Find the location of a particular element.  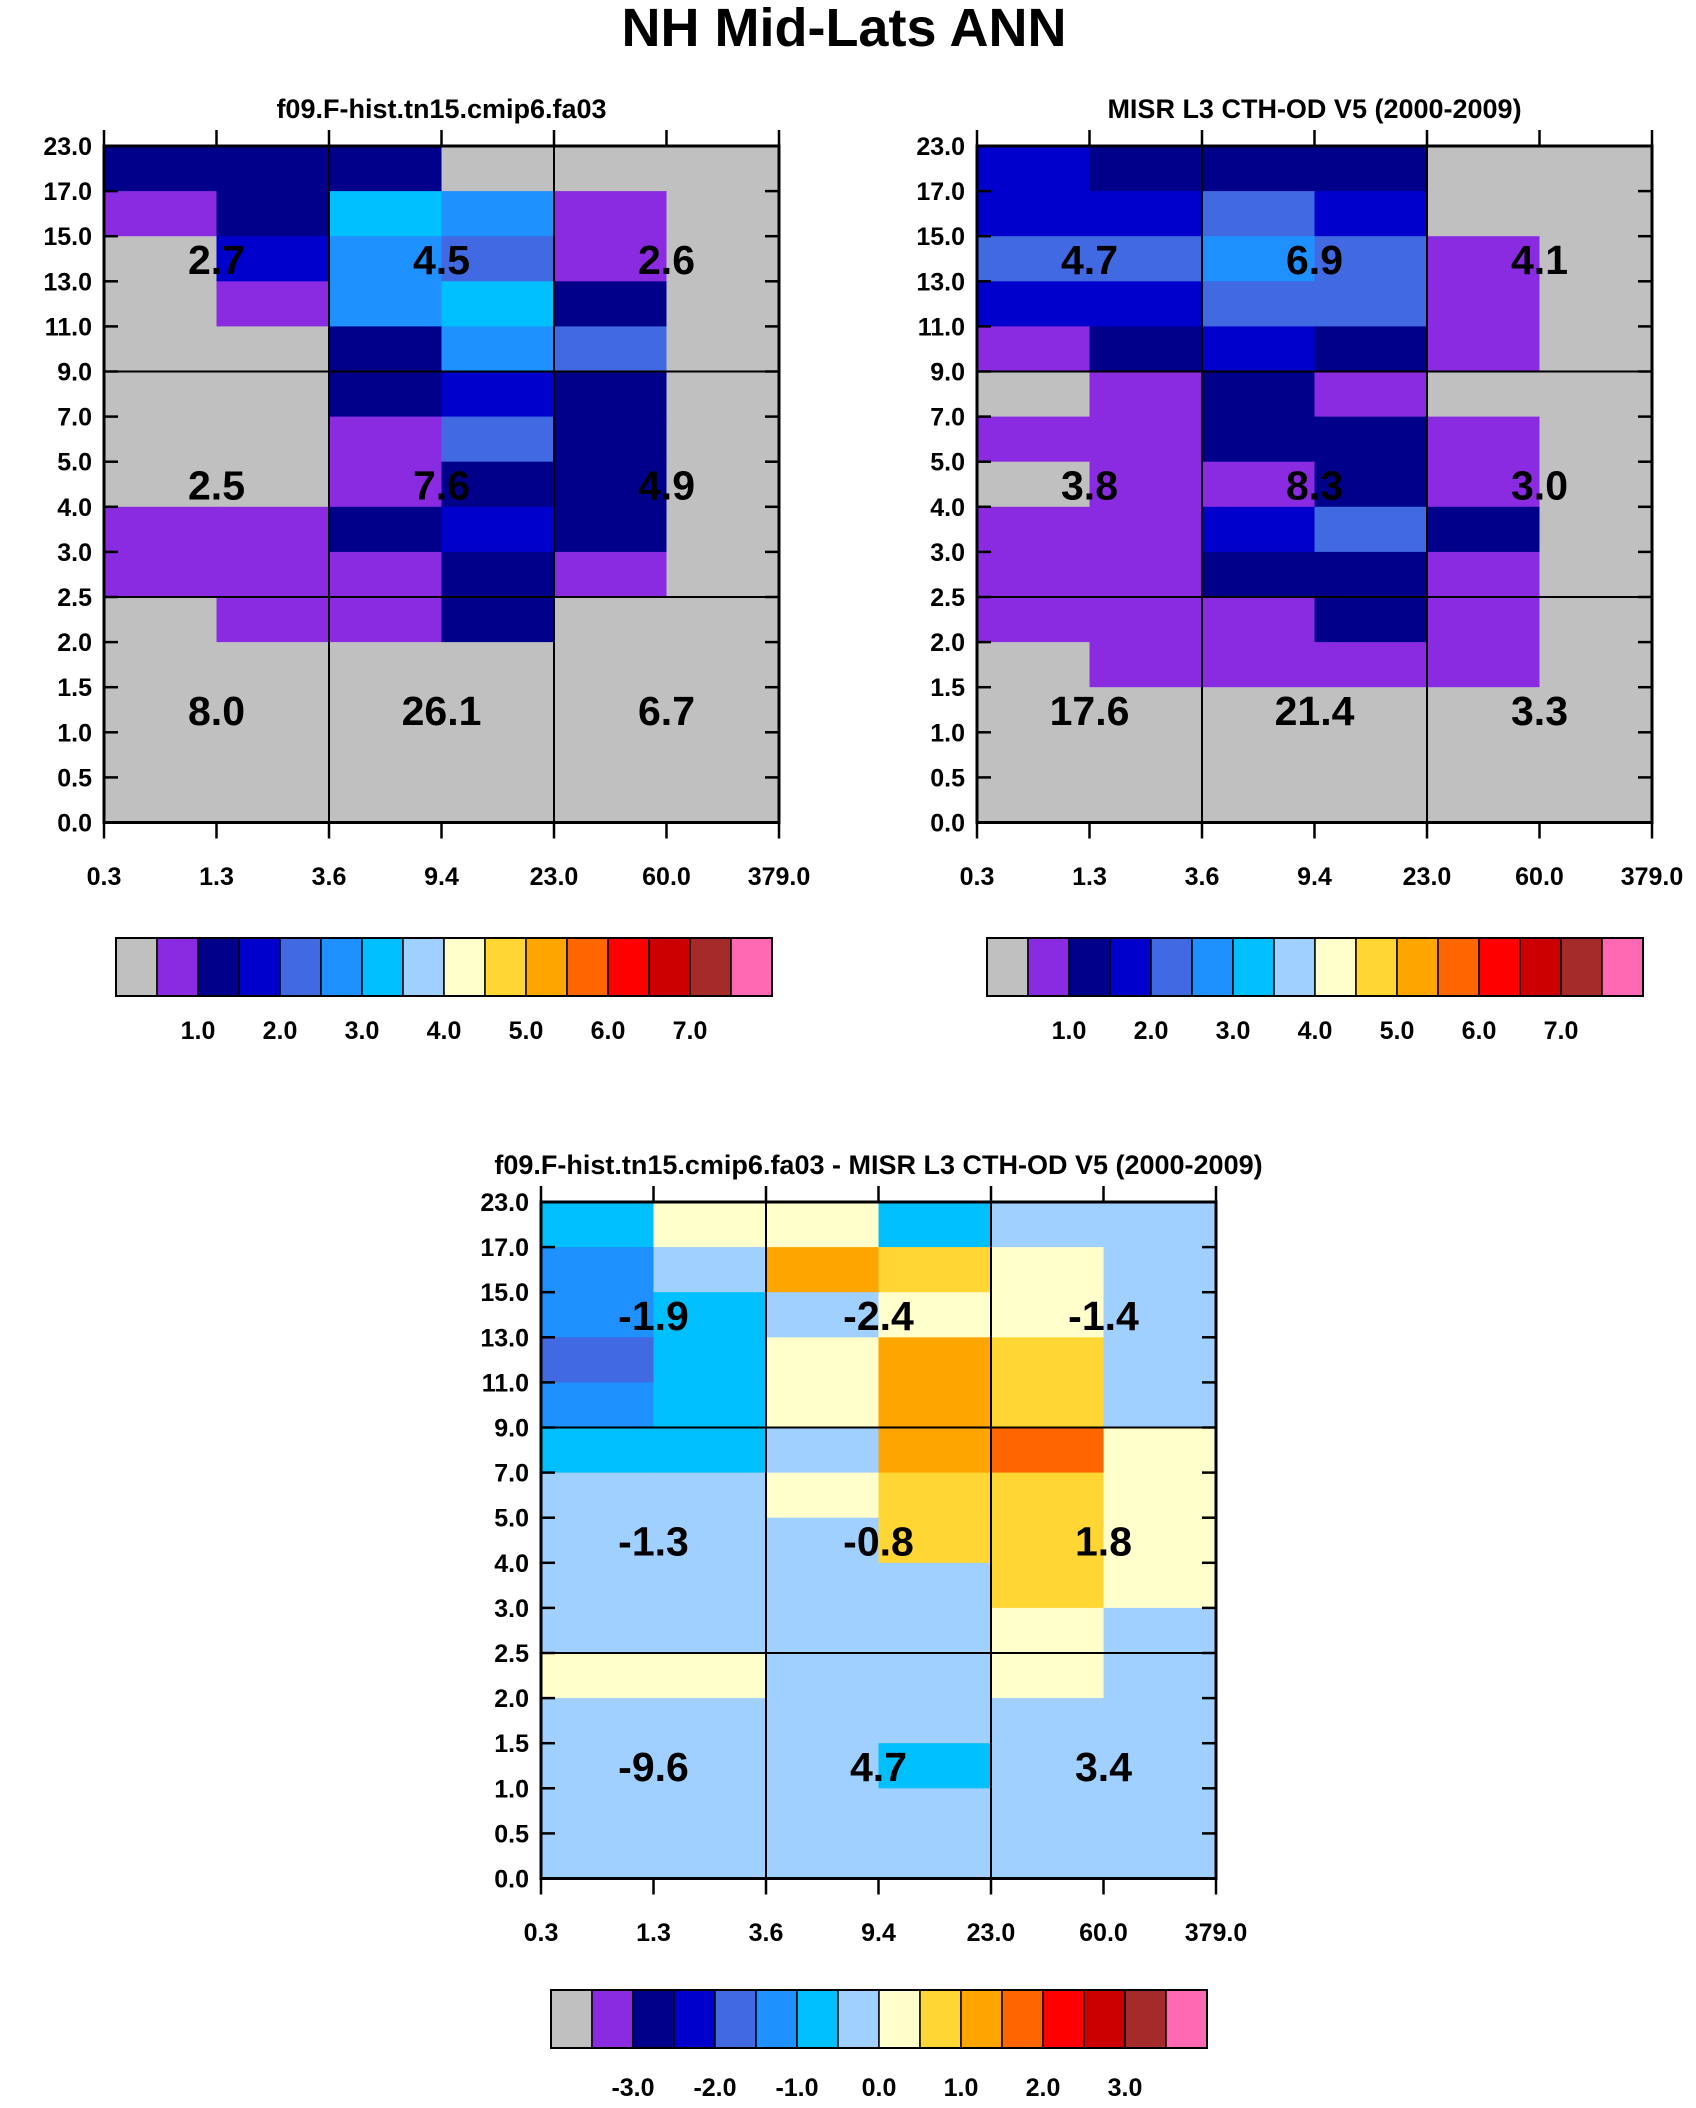

group-value-label: -1.4 is located at coordinates (1103, 1316).